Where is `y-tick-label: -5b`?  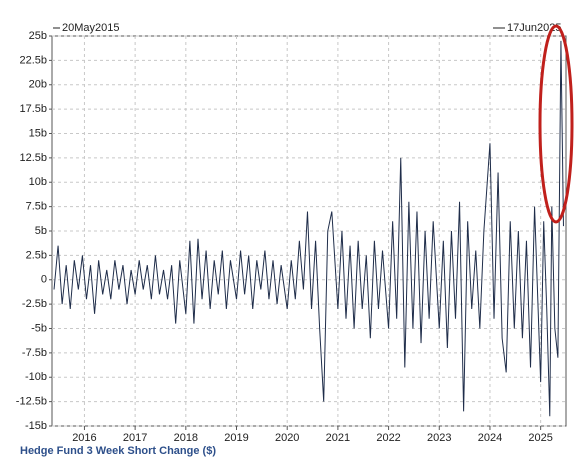 y-tick-label: -5b is located at coordinates (39, 328).